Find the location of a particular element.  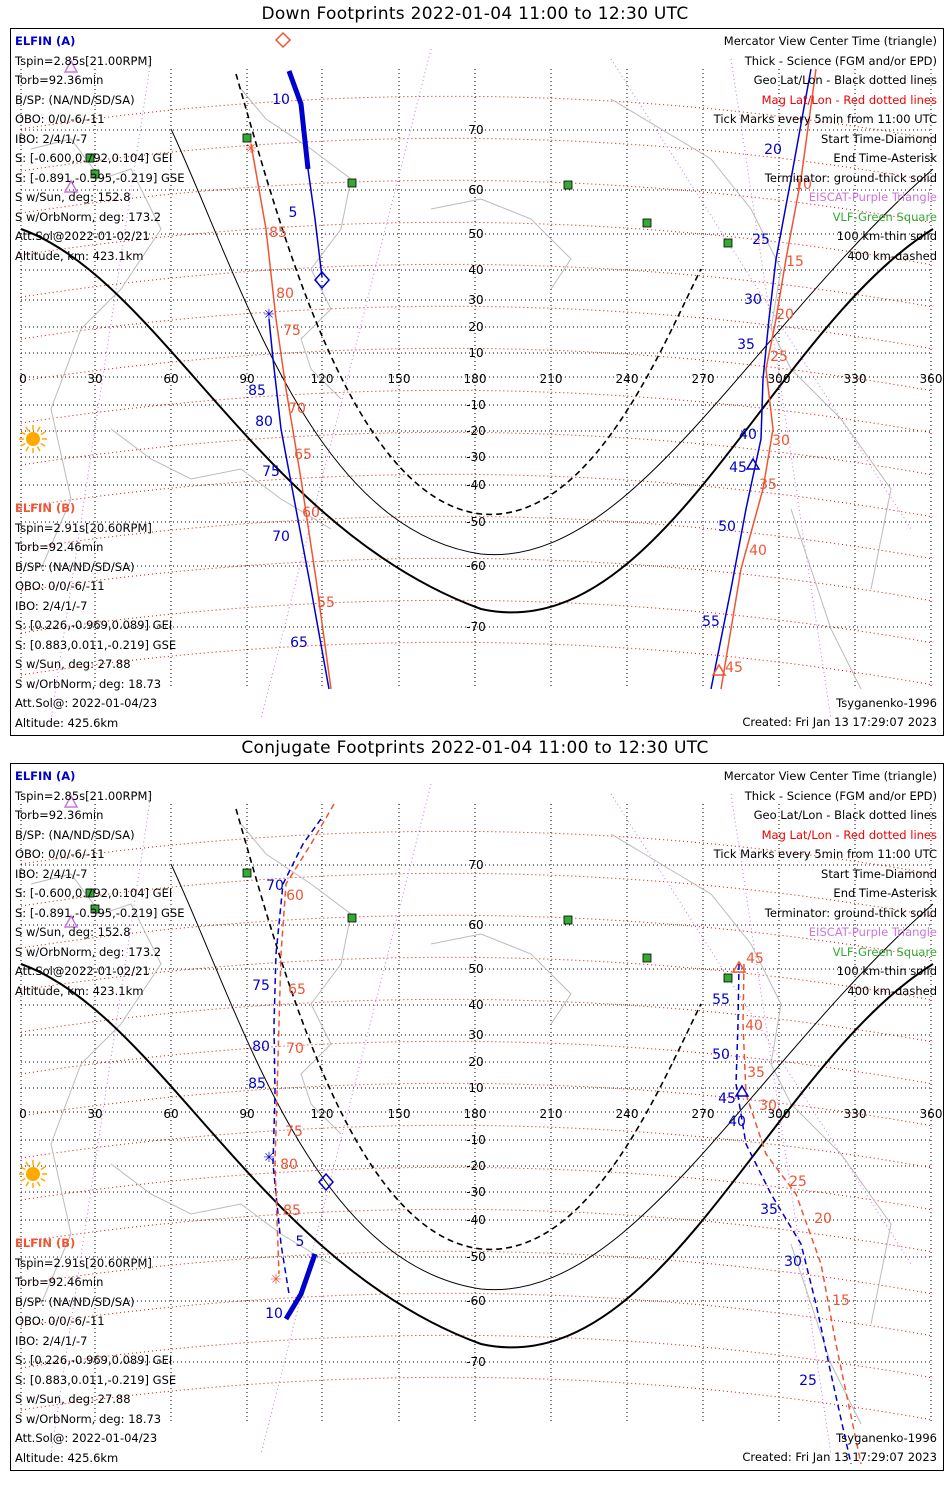

elfin-b-line: Torb=92.46min is located at coordinates (59, 1282).